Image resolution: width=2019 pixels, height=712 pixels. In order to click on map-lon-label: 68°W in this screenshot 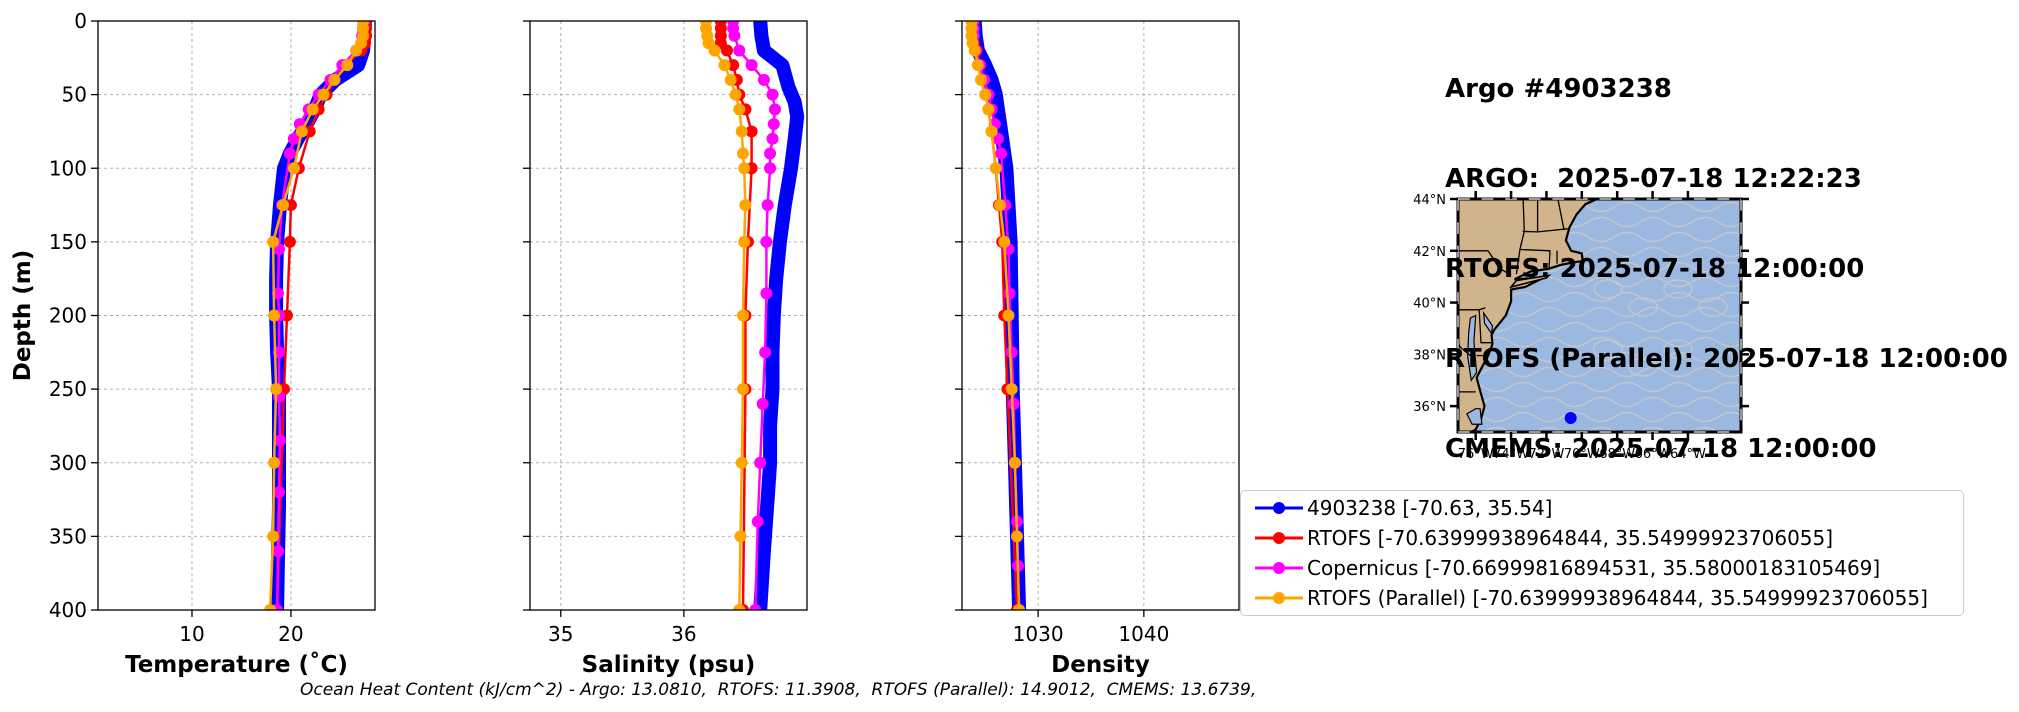, I will do `click(1617, 454)`.